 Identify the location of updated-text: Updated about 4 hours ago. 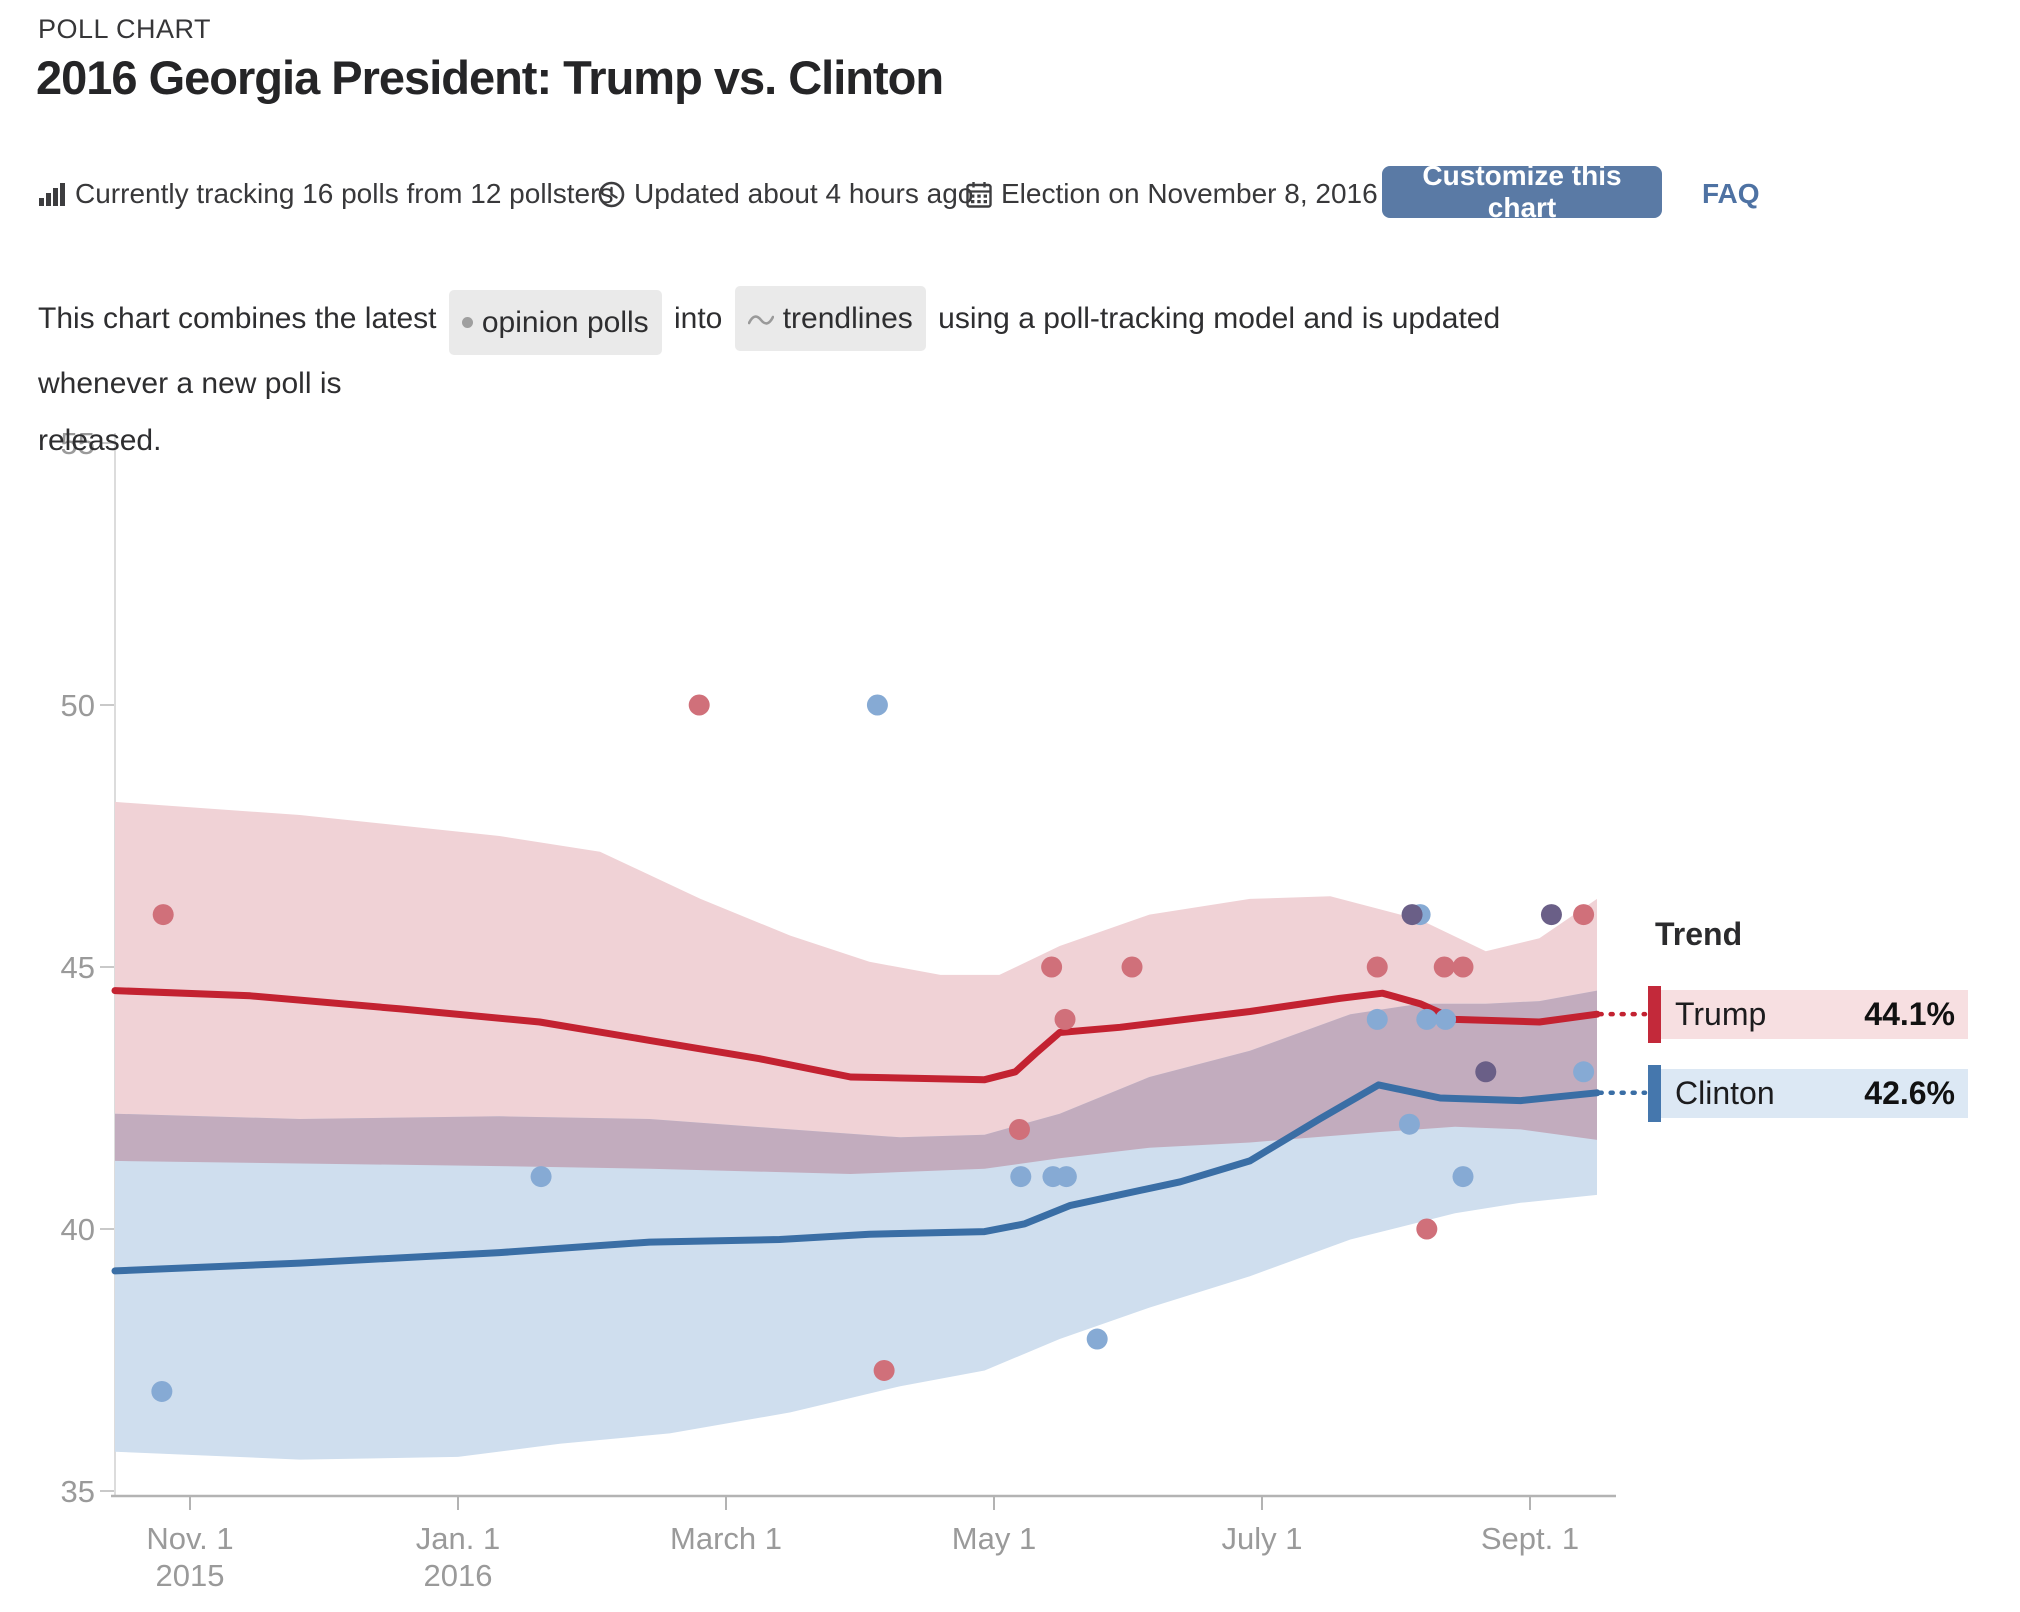
(804, 193).